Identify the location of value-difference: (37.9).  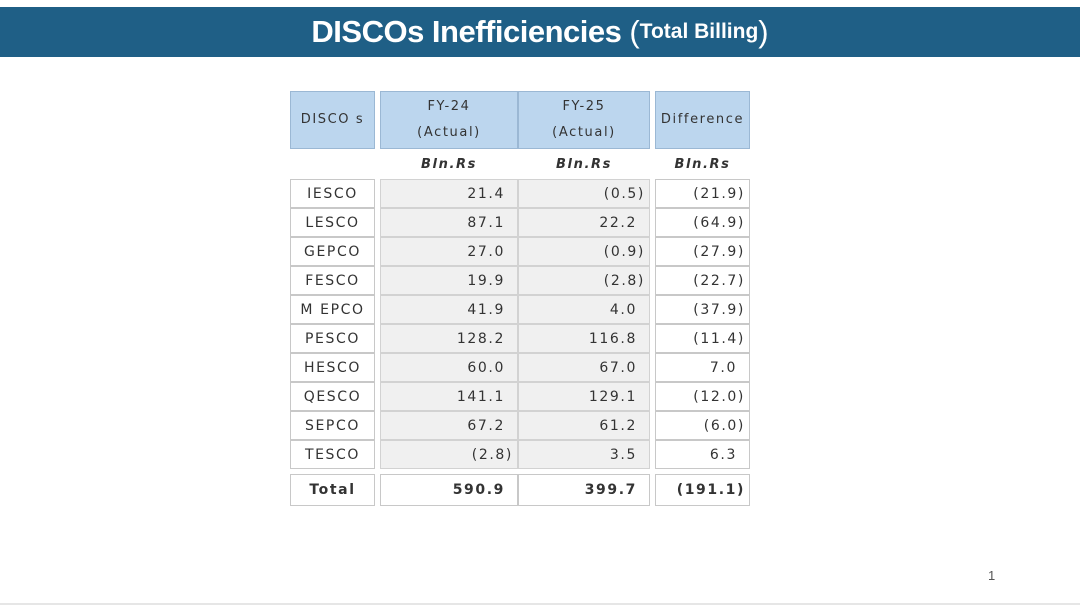
(702, 309).